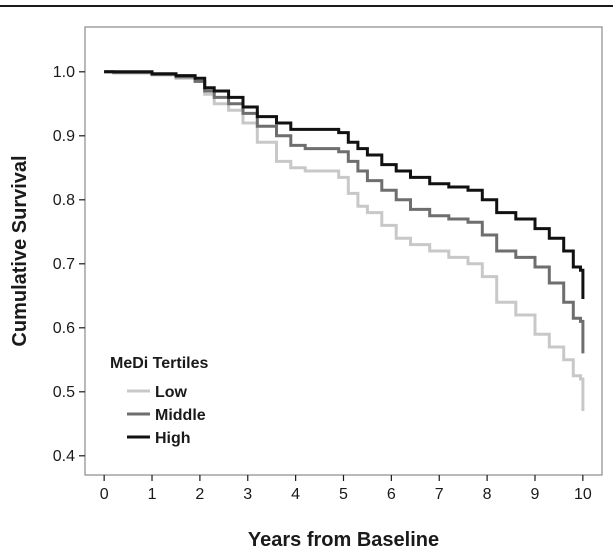 The width and height of the screenshot is (613, 559). I want to click on x-tick-label: 2, so click(199, 494).